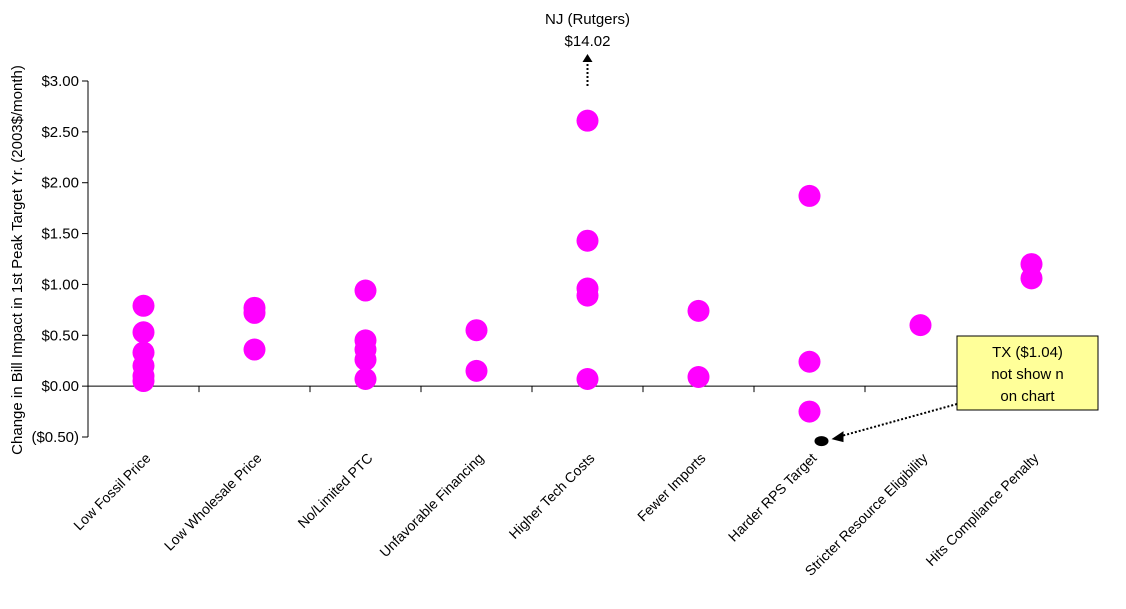  Describe the element at coordinates (60, 81) in the screenshot. I see `y-tick-label: $3.00` at that location.